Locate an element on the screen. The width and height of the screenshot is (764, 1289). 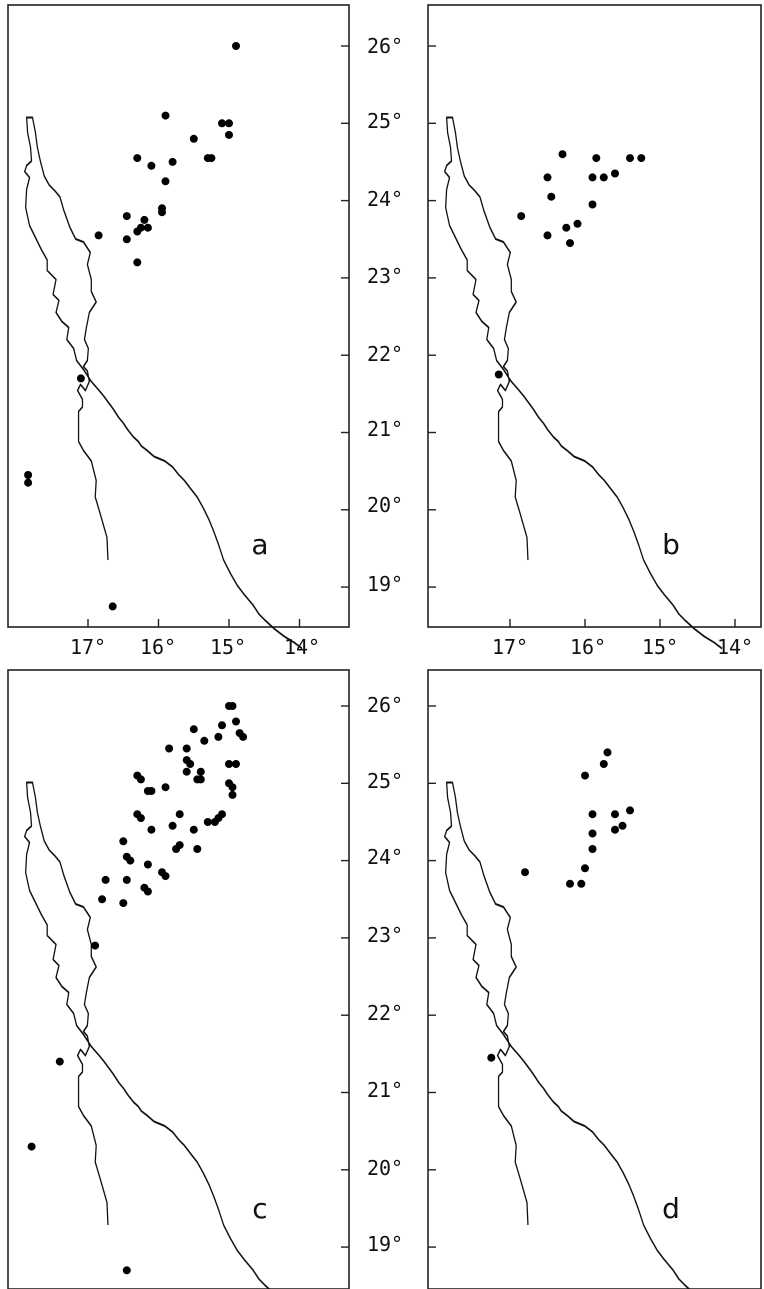
panel-letter: c is located at coordinates (259, 1208).